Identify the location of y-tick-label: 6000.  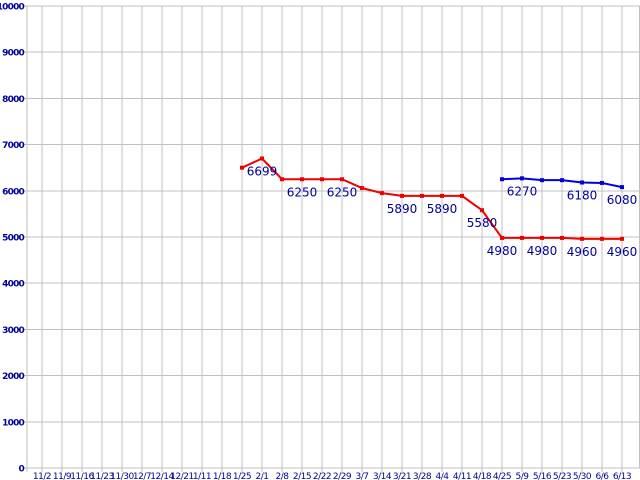
(13, 192).